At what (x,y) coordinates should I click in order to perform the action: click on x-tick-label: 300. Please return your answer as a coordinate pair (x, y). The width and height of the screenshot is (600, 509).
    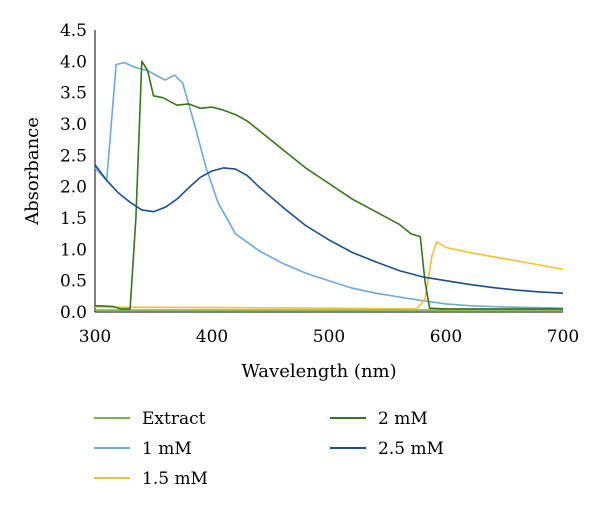
    Looking at the image, I should click on (95, 337).